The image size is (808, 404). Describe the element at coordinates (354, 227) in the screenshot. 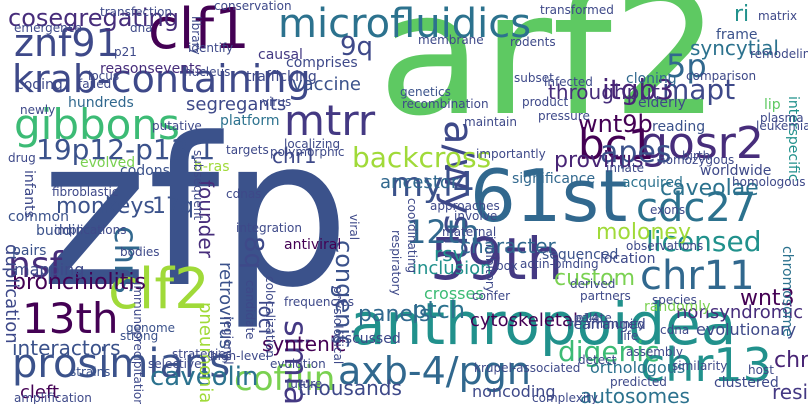

I see `word-cloud-word: viral` at that location.